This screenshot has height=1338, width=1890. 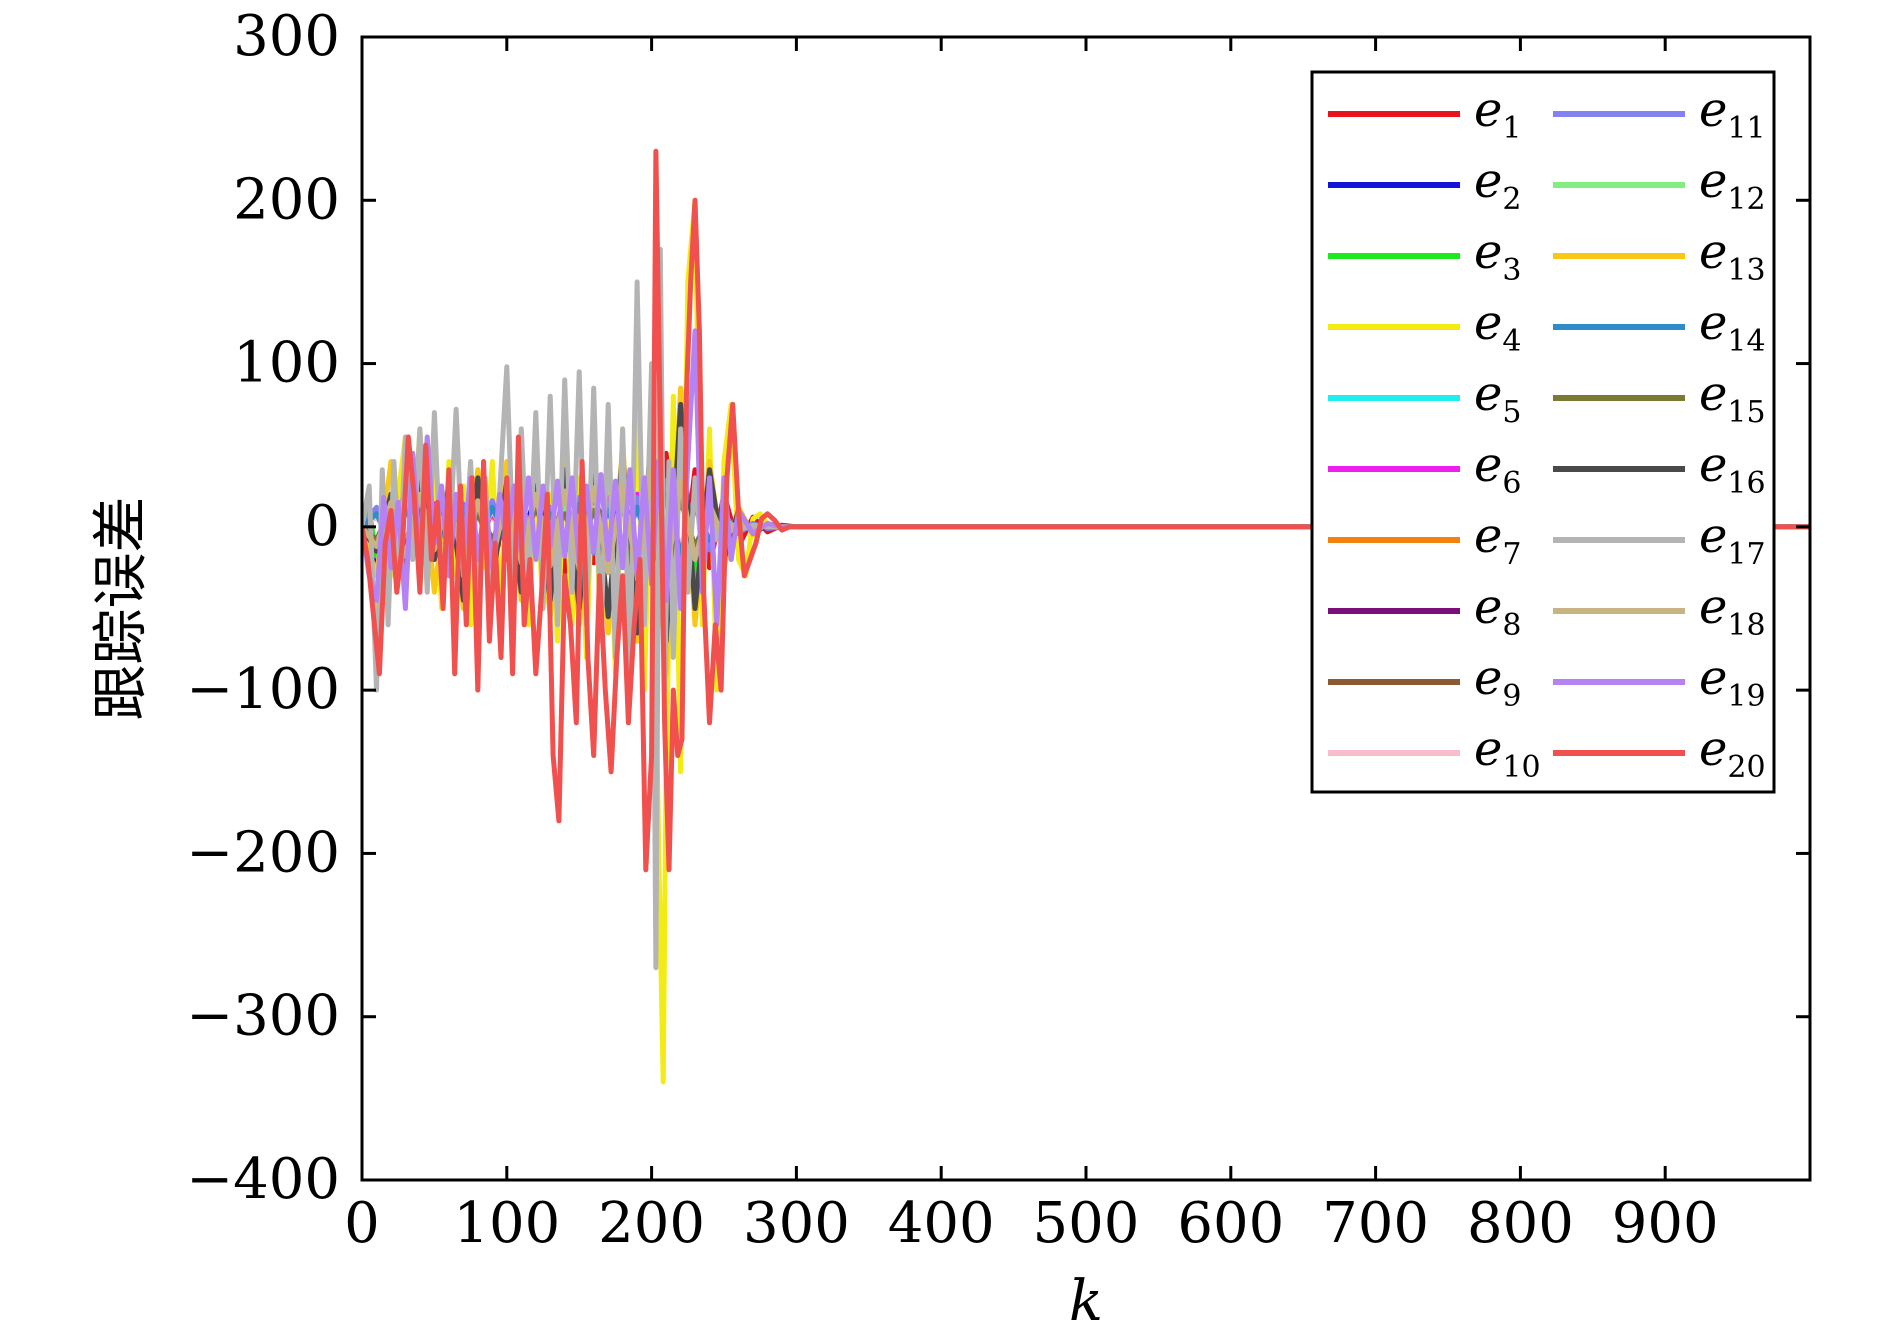 I want to click on legend-item-e6: e6, so click(x=1425, y=469).